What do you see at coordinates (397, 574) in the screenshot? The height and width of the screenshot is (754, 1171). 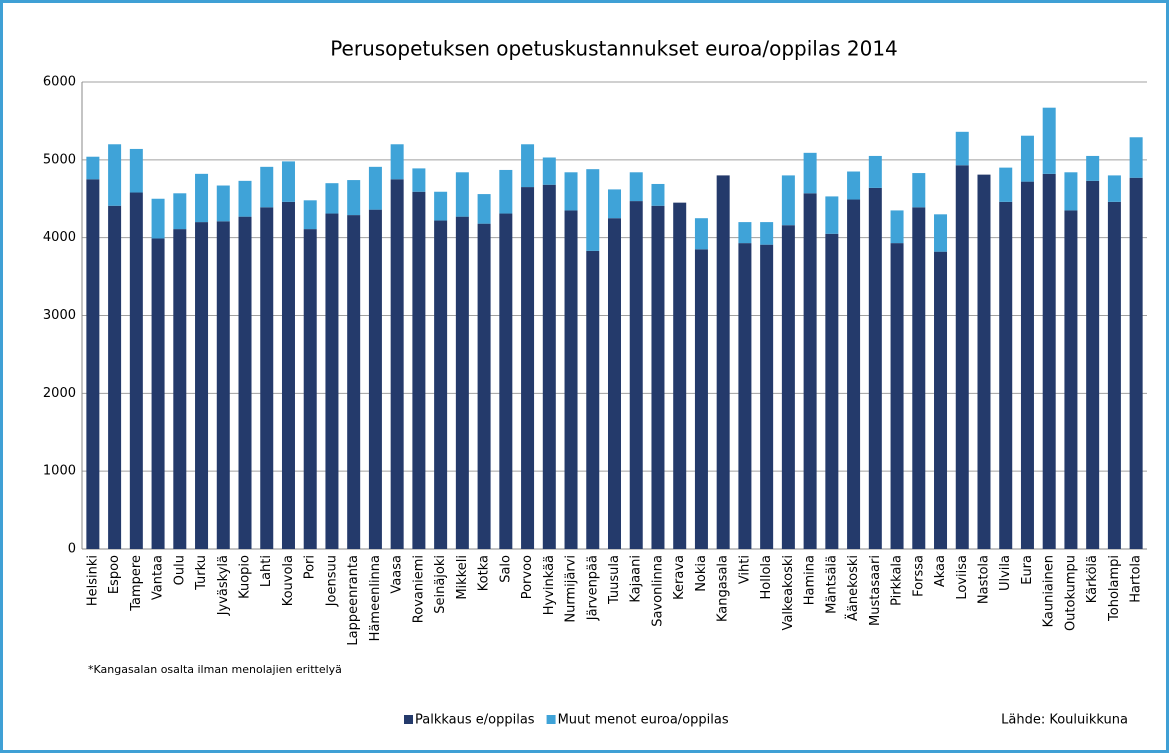 I see `x-tick-label: Vaasa` at bounding box center [397, 574].